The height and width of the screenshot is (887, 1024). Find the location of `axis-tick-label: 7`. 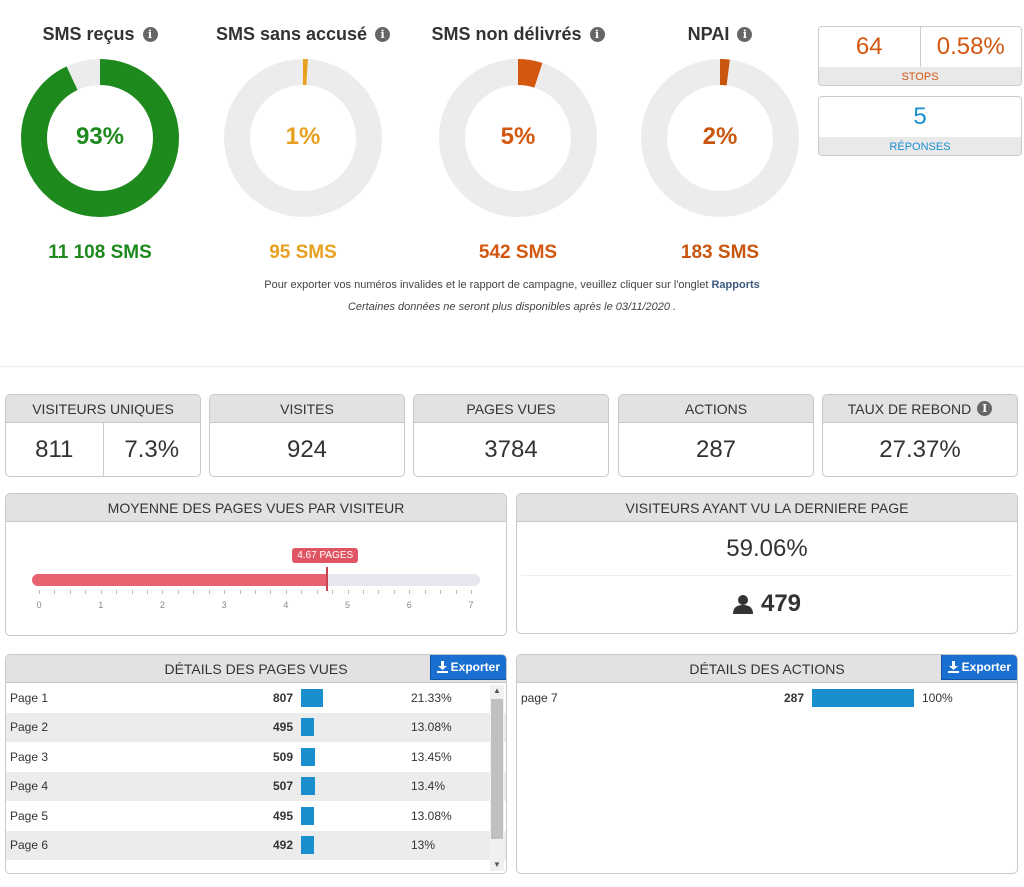

axis-tick-label: 7 is located at coordinates (471, 605).